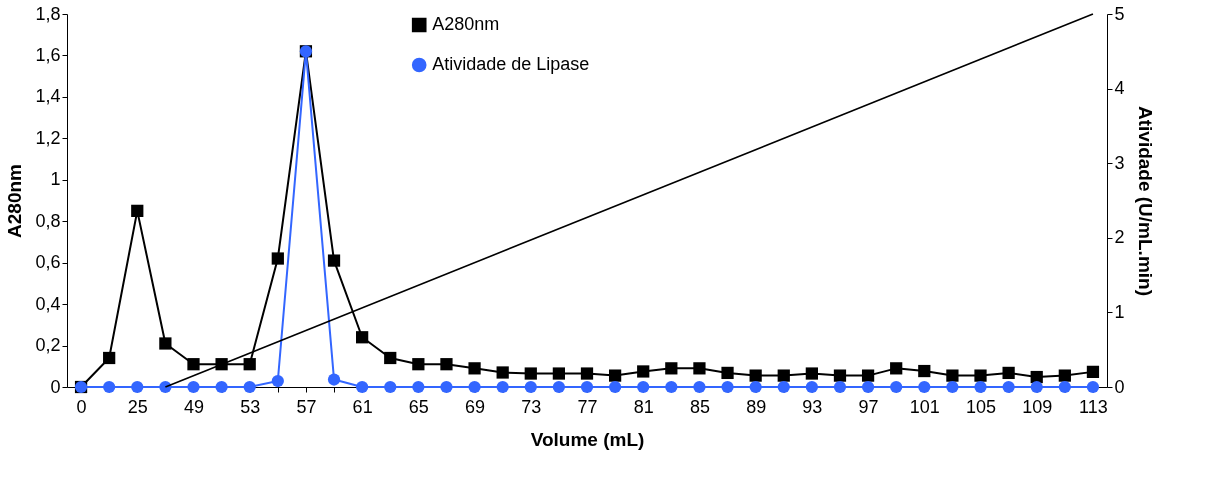 This screenshot has width=1230, height=499. Describe the element at coordinates (250, 406) in the screenshot. I see `x-tick-label: 53` at that location.